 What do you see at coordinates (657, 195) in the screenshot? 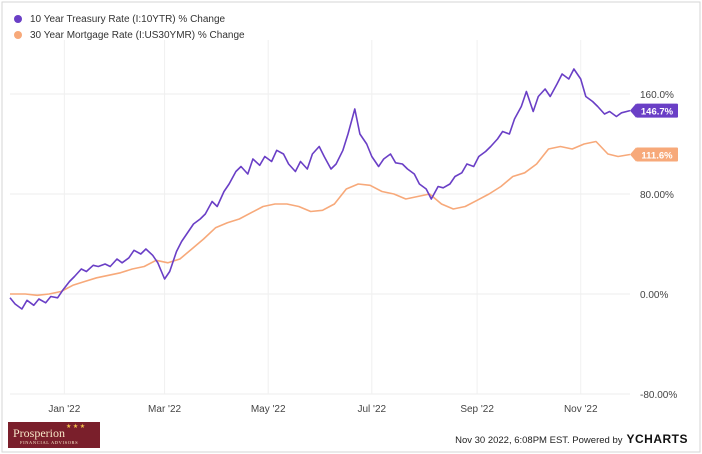
I see `y-tick-label: 80.00%` at bounding box center [657, 195].